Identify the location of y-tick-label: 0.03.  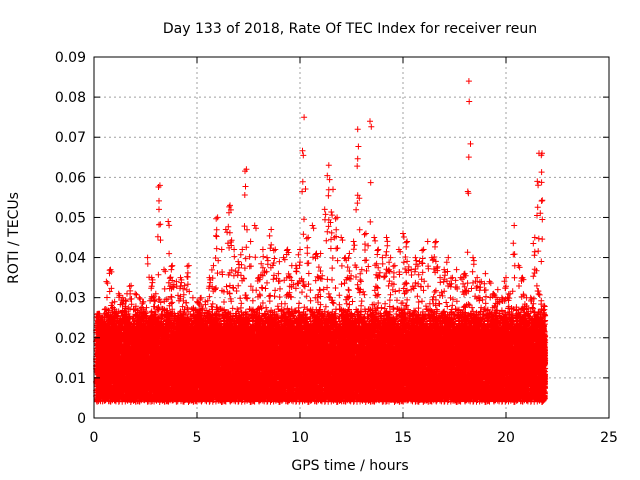
(70, 299).